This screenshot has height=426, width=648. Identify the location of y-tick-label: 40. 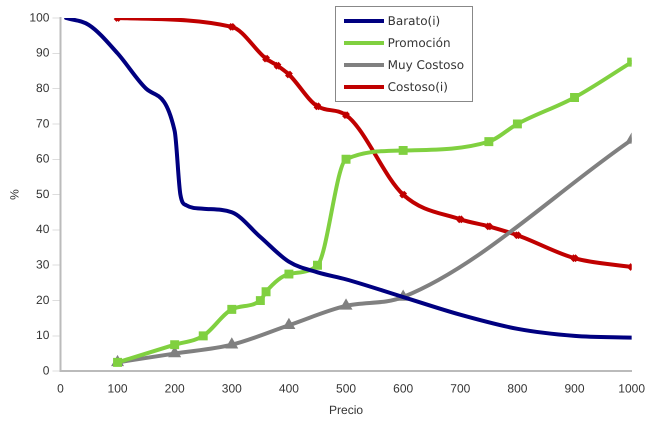
(43, 229).